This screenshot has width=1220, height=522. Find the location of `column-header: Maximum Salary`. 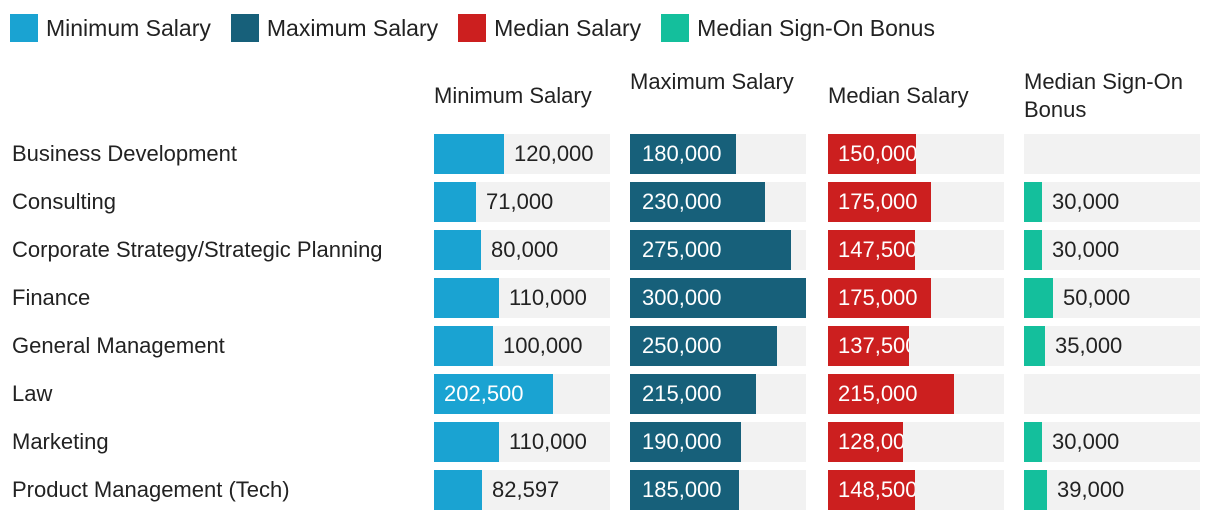

column-header: Maximum Salary is located at coordinates (712, 81).